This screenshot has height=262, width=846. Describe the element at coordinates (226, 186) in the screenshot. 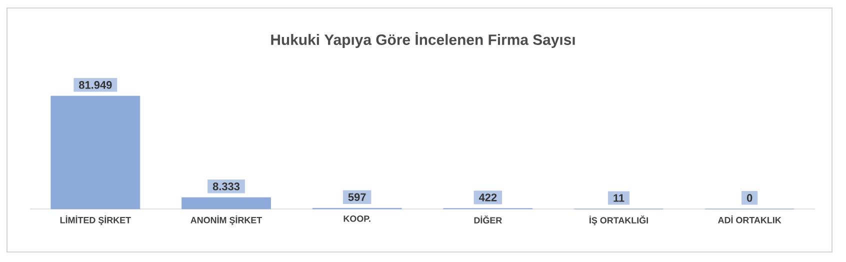

I see `data-label: 8.333` at that location.